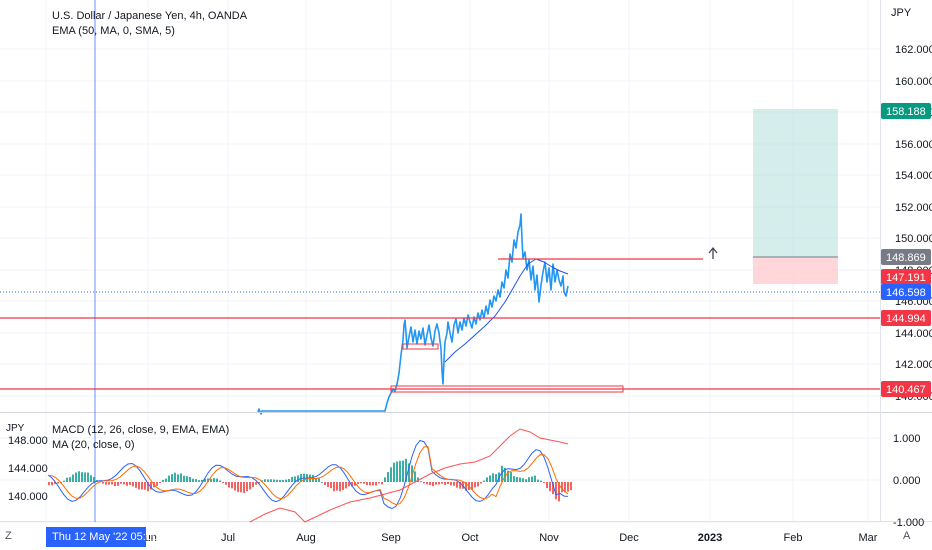  What do you see at coordinates (913, 50) in the screenshot?
I see `price-tick-label: 162.000` at bounding box center [913, 50].